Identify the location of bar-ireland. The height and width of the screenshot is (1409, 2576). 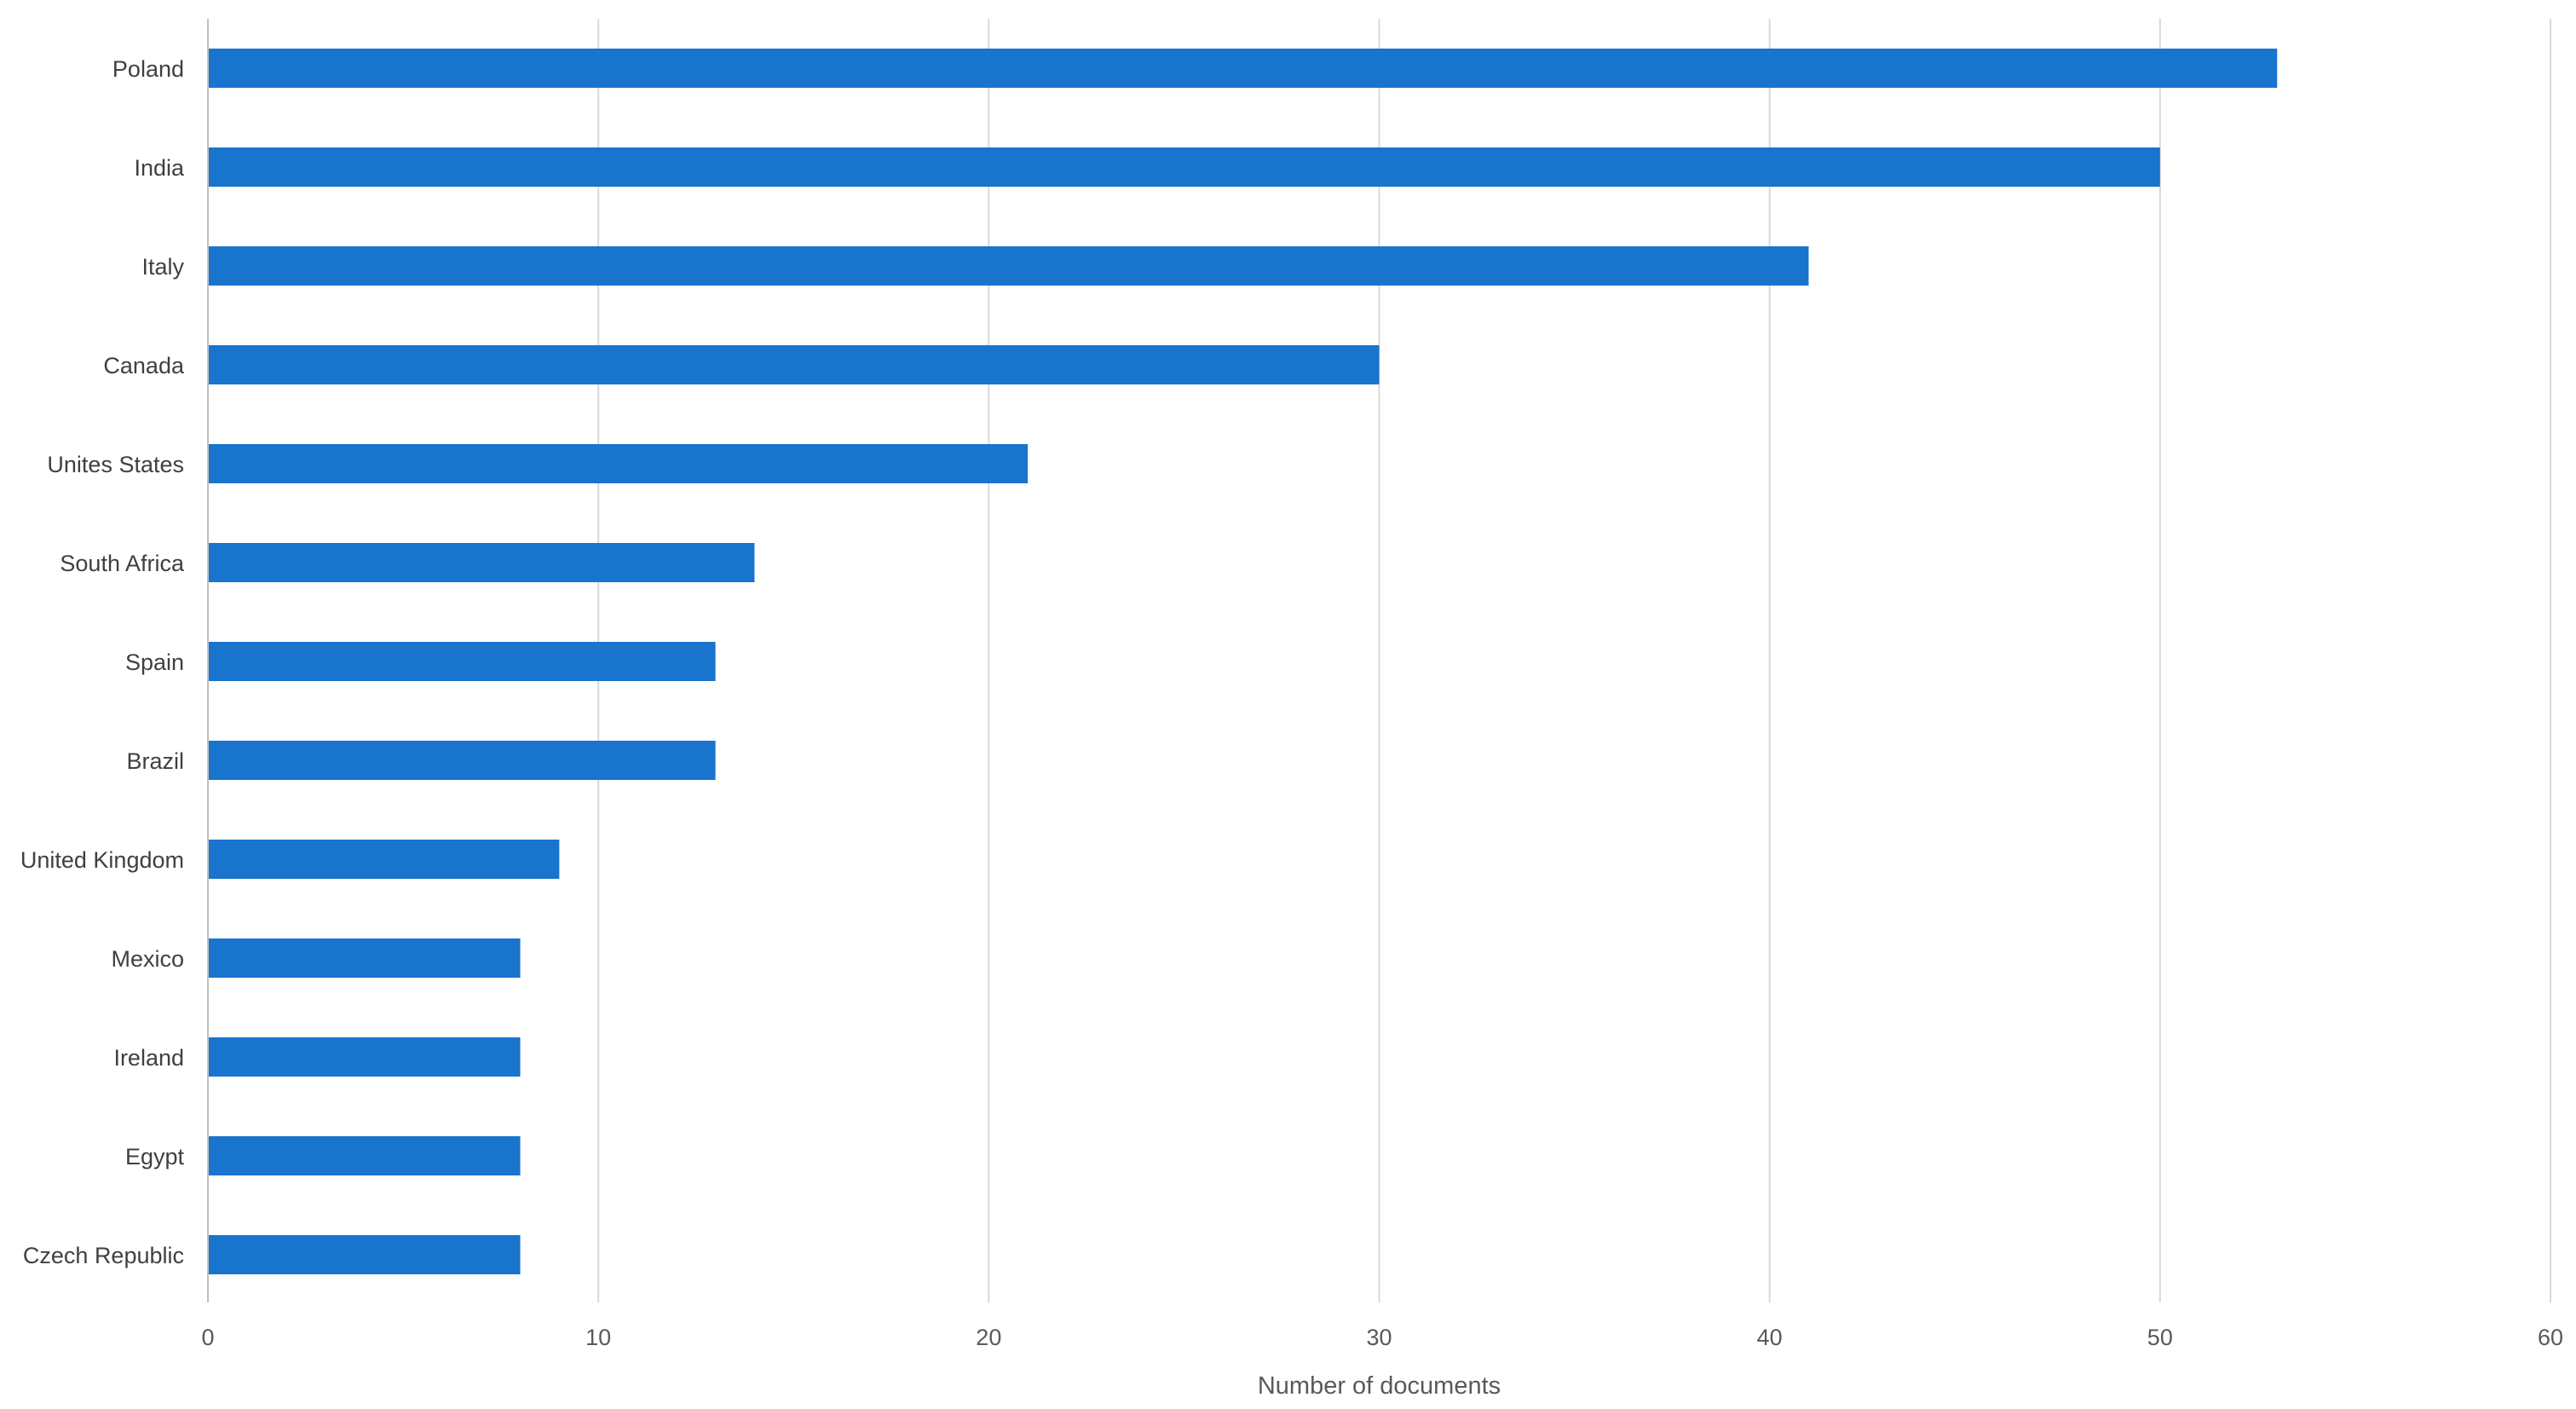
(364, 1057).